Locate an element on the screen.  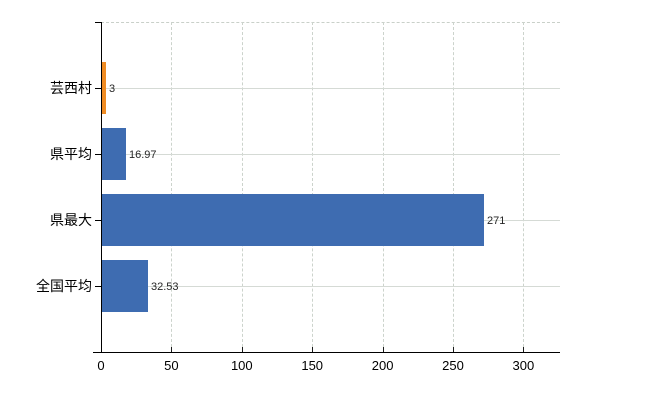
y-axis-top-tick is located at coordinates (98, 22).